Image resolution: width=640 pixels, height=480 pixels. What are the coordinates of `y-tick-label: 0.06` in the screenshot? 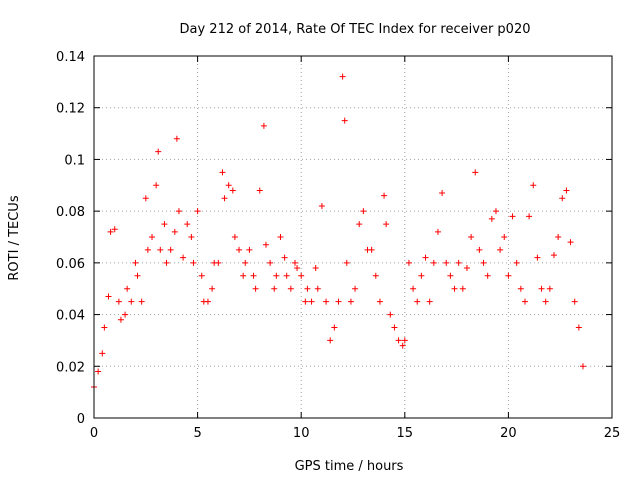 It's located at (70, 264).